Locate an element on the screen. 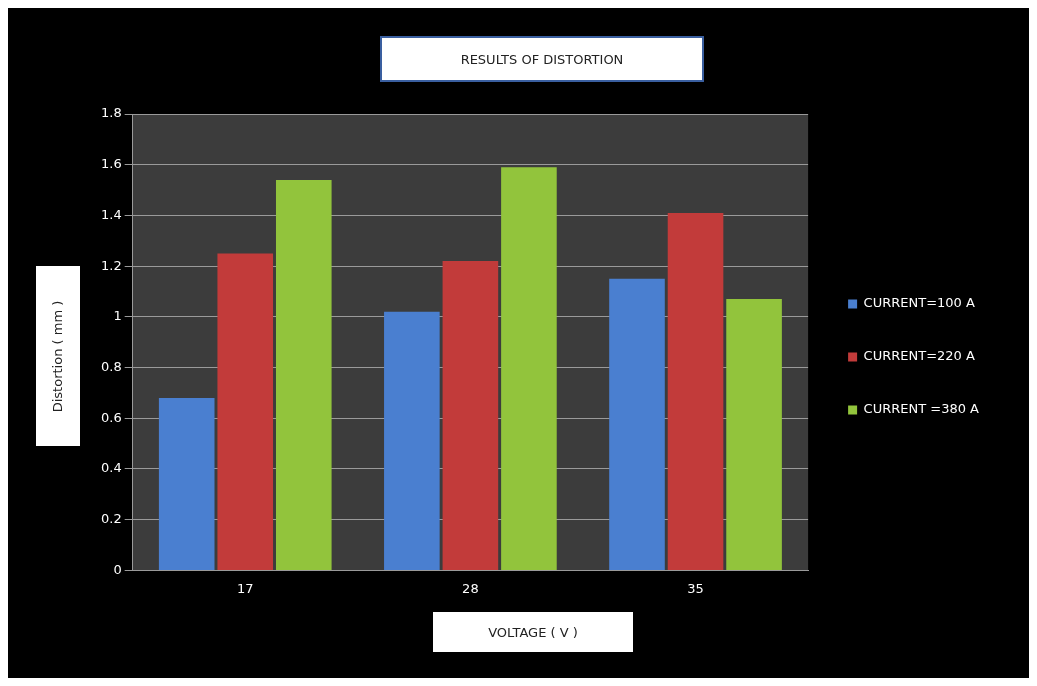  x-tick-label: 17 is located at coordinates (245, 588).